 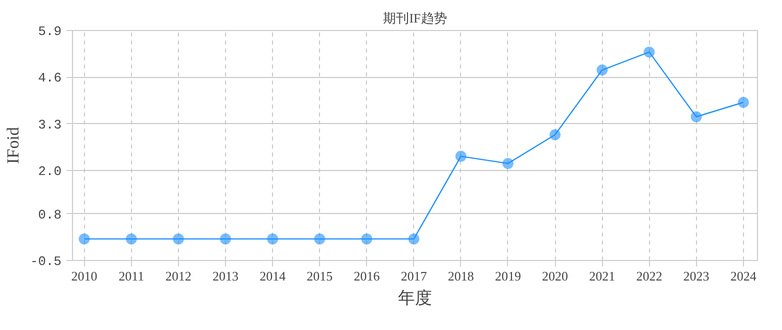 What do you see at coordinates (696, 276) in the screenshot?
I see `x-tick-label: 2023` at bounding box center [696, 276].